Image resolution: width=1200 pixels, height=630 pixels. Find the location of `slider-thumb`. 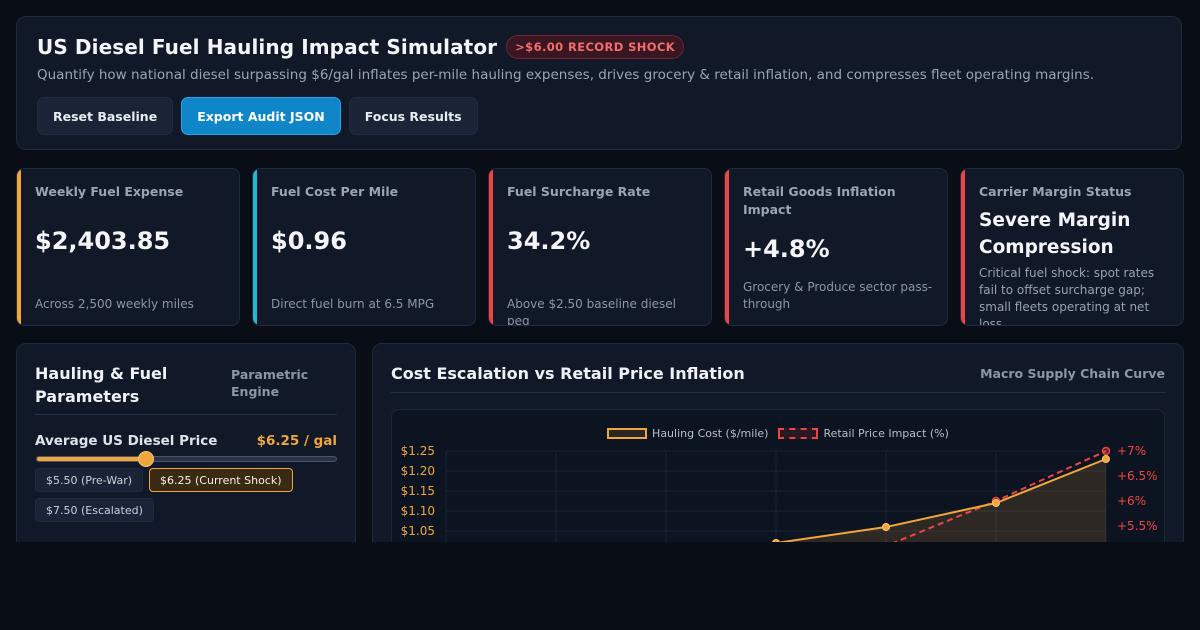

slider-thumb is located at coordinates (146, 459).